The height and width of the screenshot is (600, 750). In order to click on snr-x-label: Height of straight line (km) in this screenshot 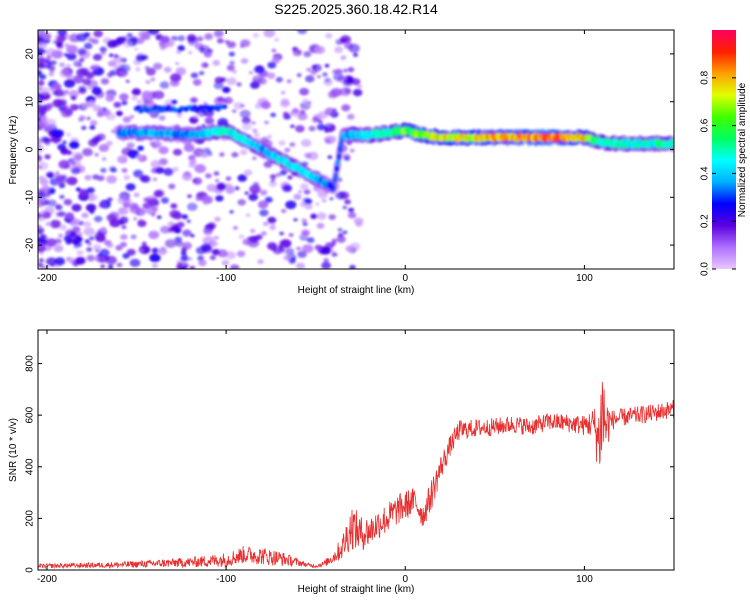, I will do `click(356, 589)`.